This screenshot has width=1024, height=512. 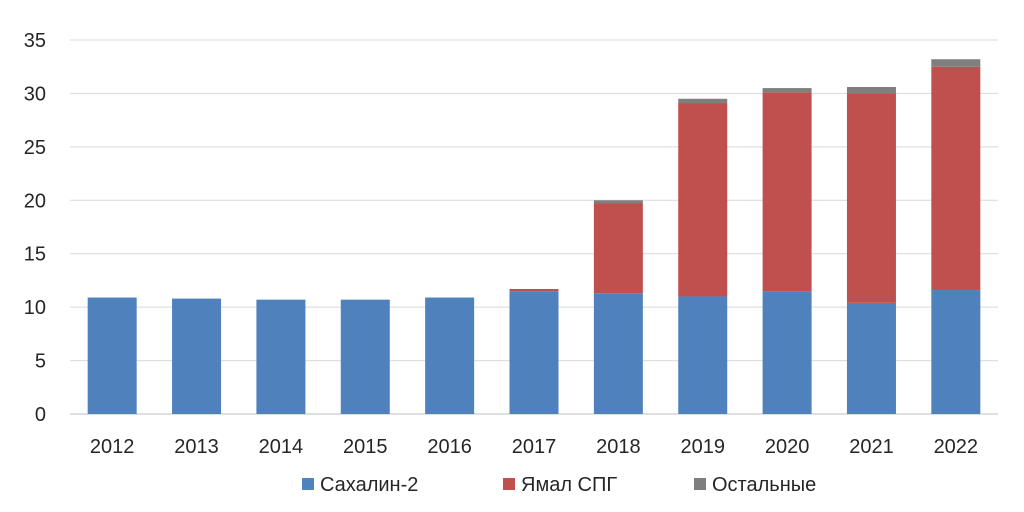 I want to click on x-tick-label: 2022, so click(x=956, y=447).